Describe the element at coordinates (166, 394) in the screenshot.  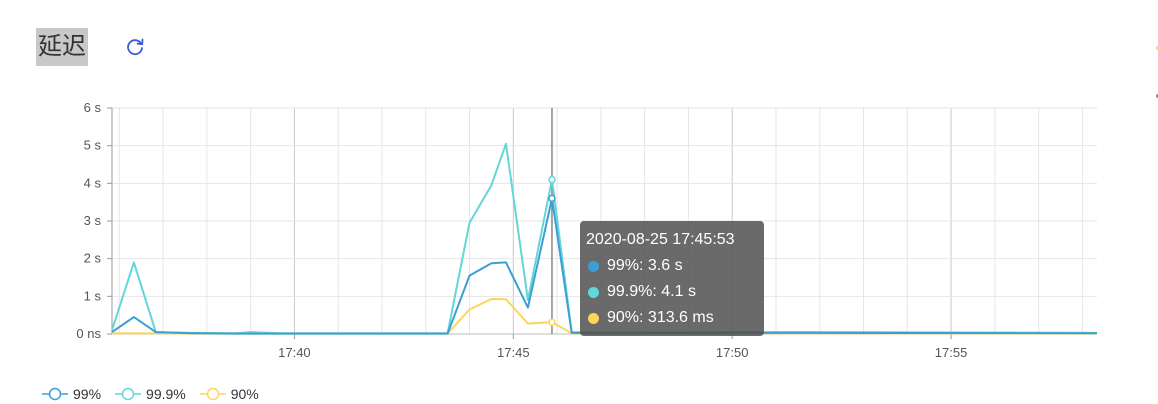
I see `legend-label-999: 99.9%` at that location.